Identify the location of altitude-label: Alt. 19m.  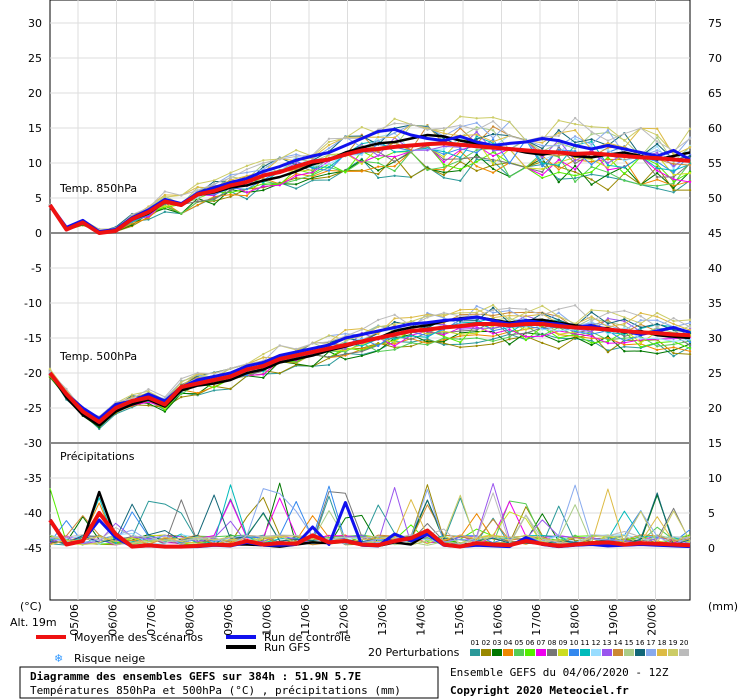
(33, 622).